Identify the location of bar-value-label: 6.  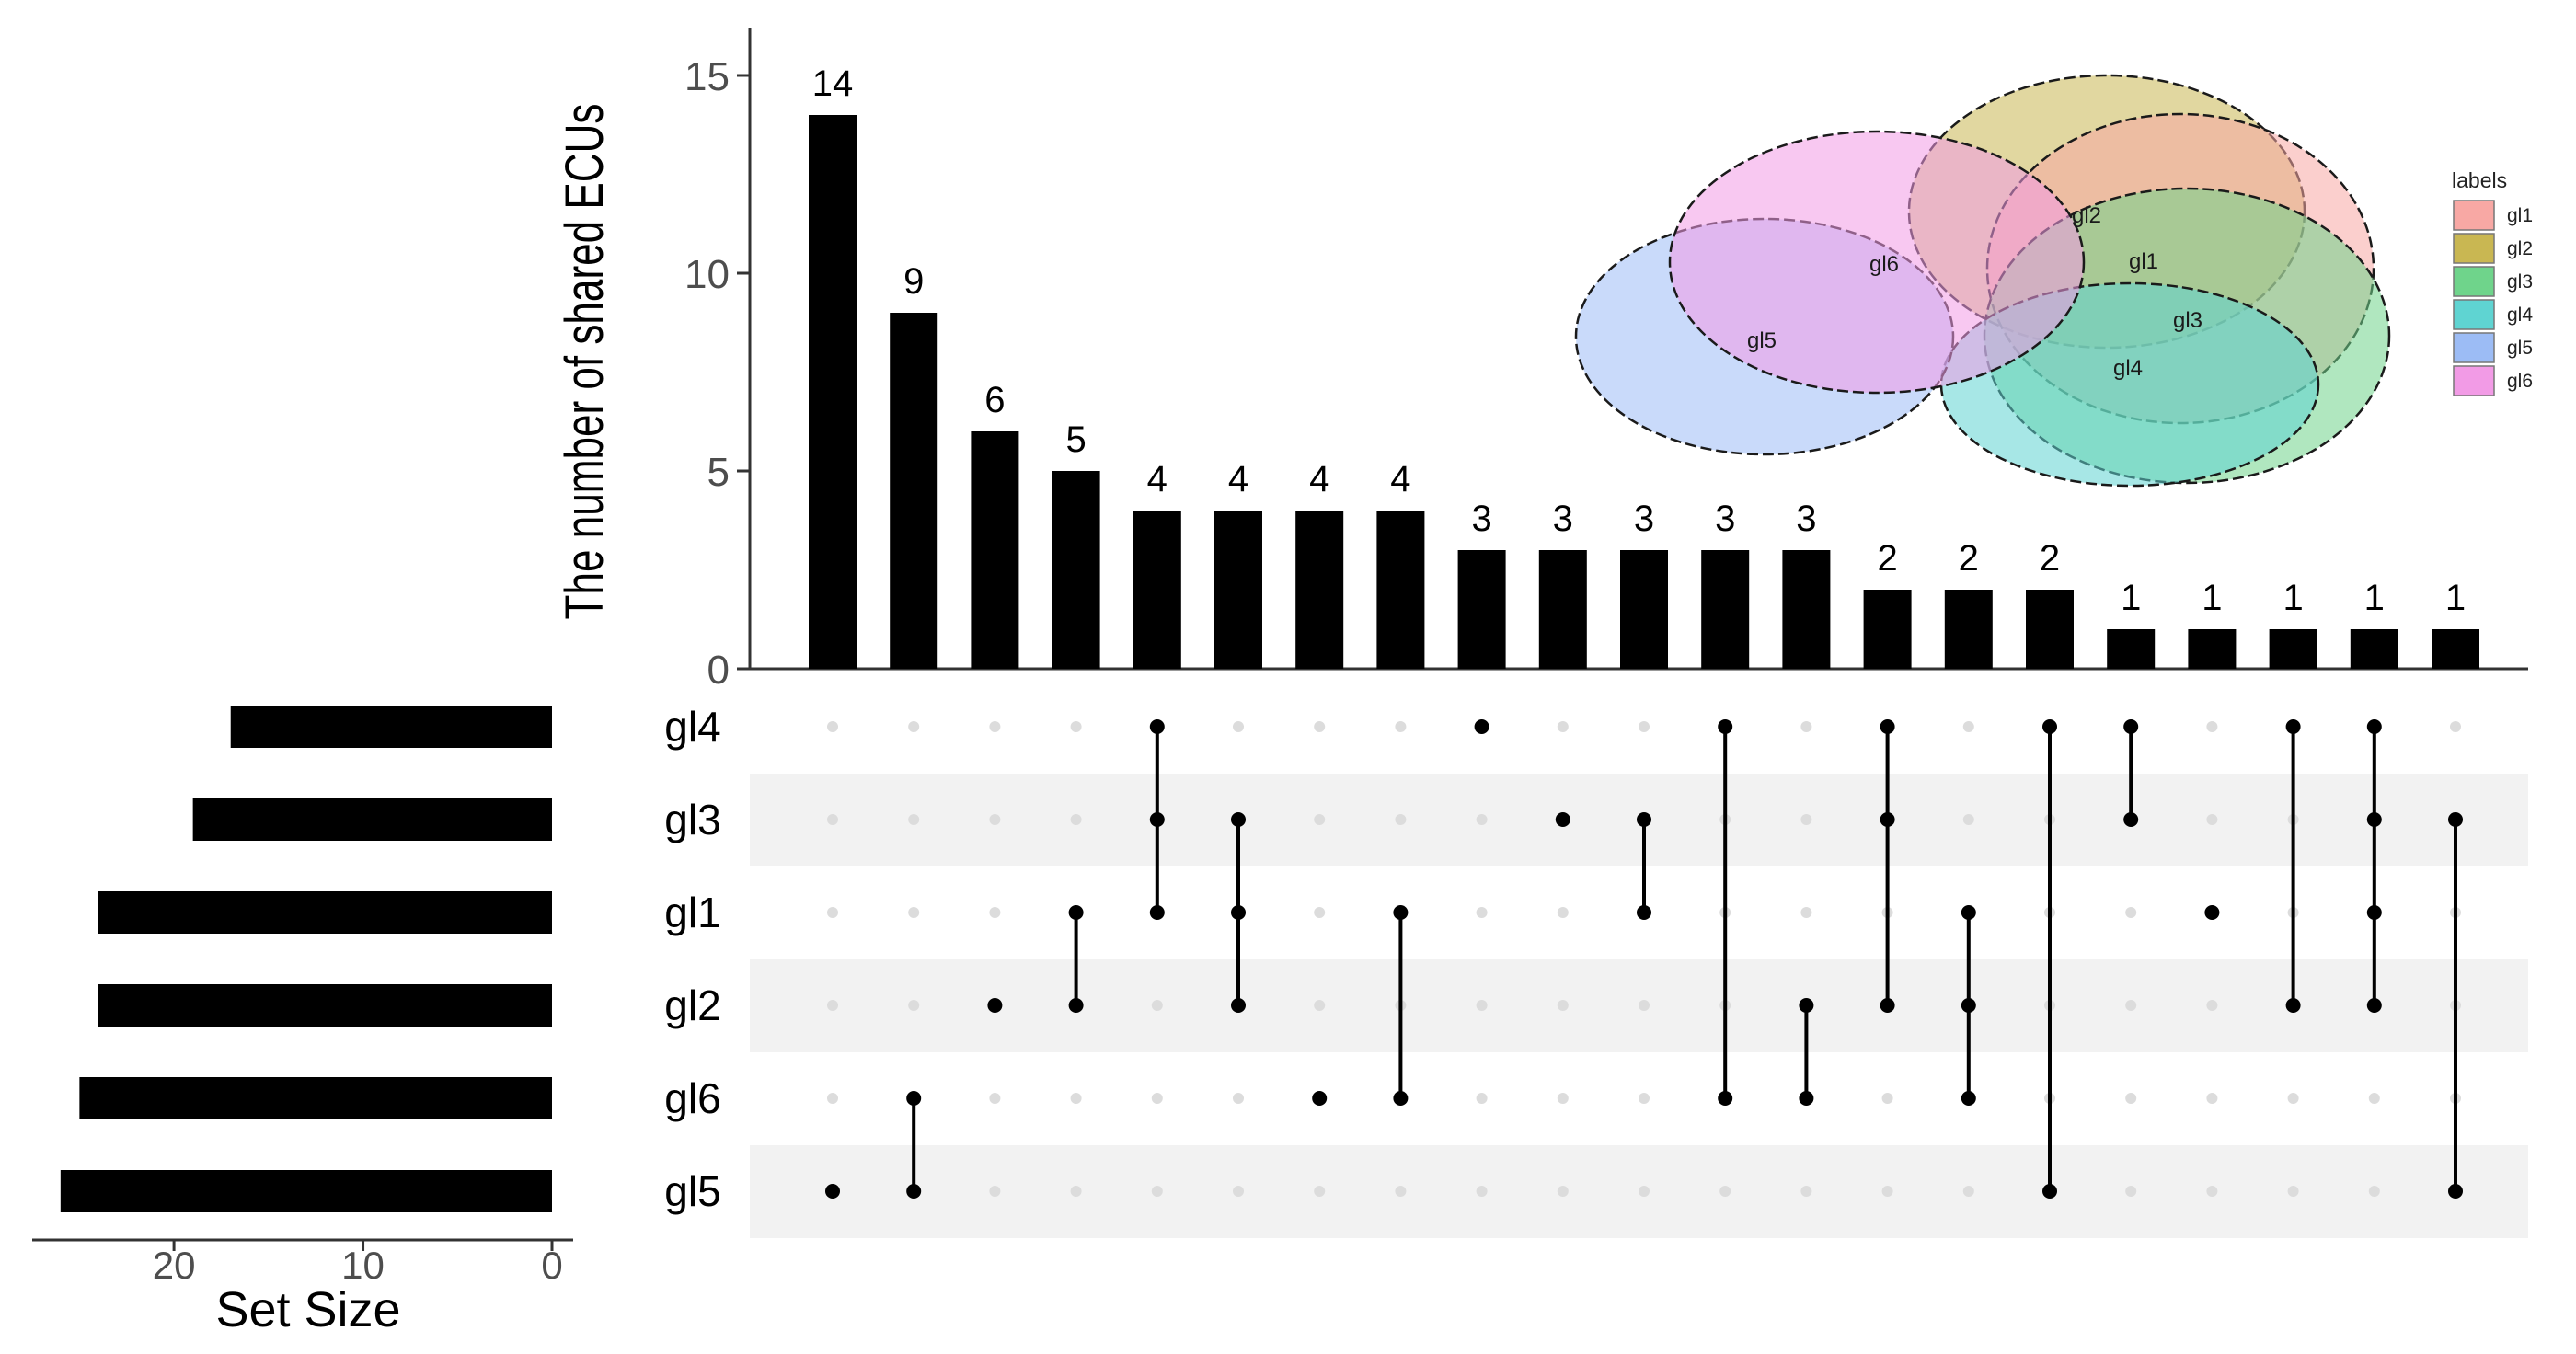
(995, 400).